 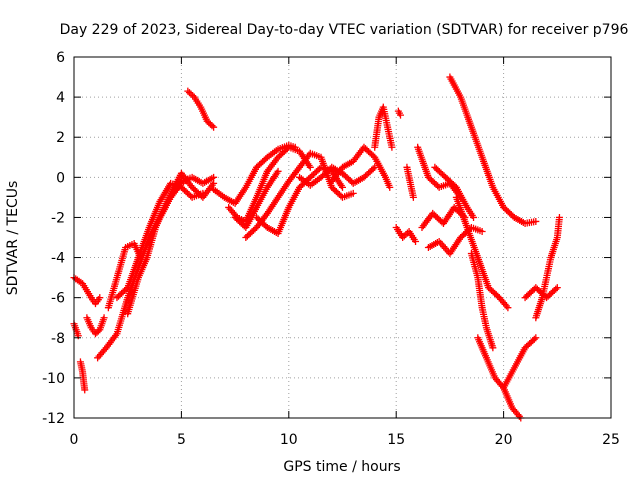 What do you see at coordinates (13, 238) in the screenshot?
I see `y-axis-label: SDTVAR / TECUs` at bounding box center [13, 238].